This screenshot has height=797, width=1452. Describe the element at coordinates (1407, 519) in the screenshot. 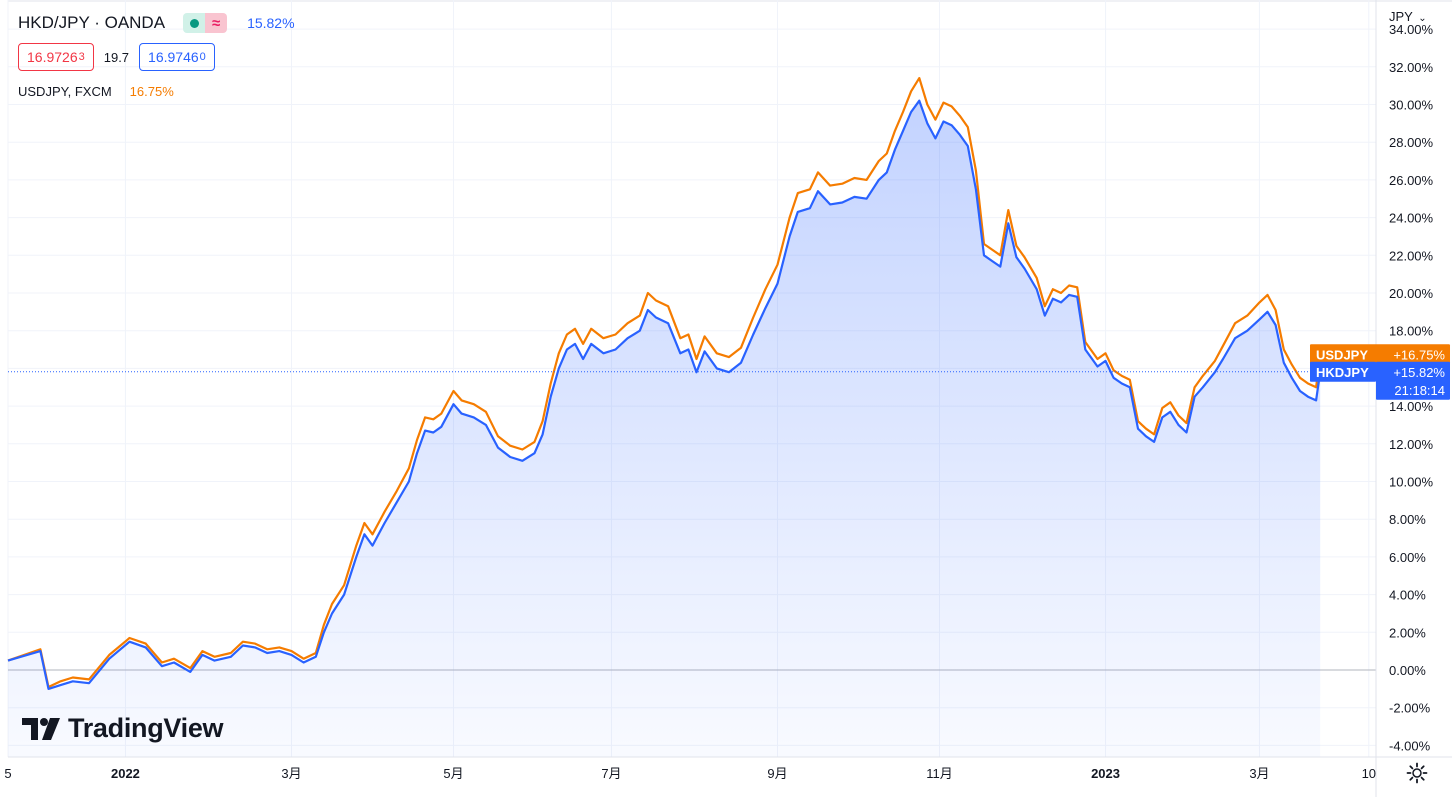

I see `y-tick-label: 8.00%` at that location.